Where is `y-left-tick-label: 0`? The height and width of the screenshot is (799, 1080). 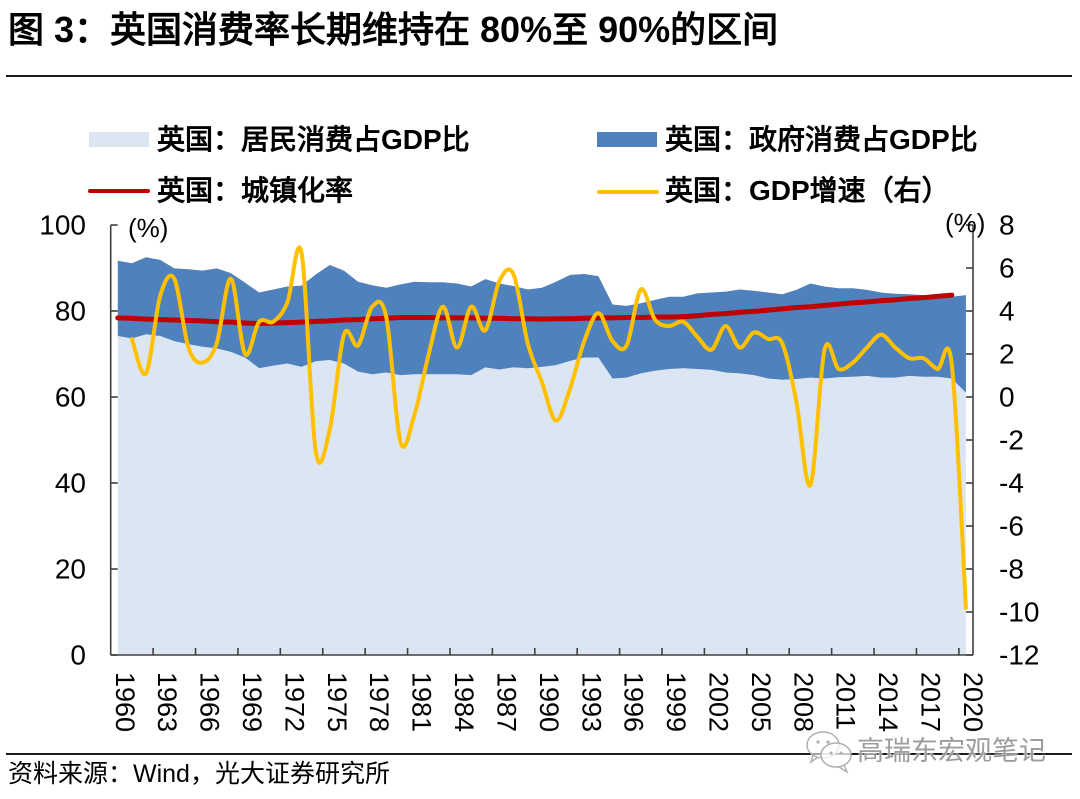
y-left-tick-label: 0 is located at coordinates (78, 655).